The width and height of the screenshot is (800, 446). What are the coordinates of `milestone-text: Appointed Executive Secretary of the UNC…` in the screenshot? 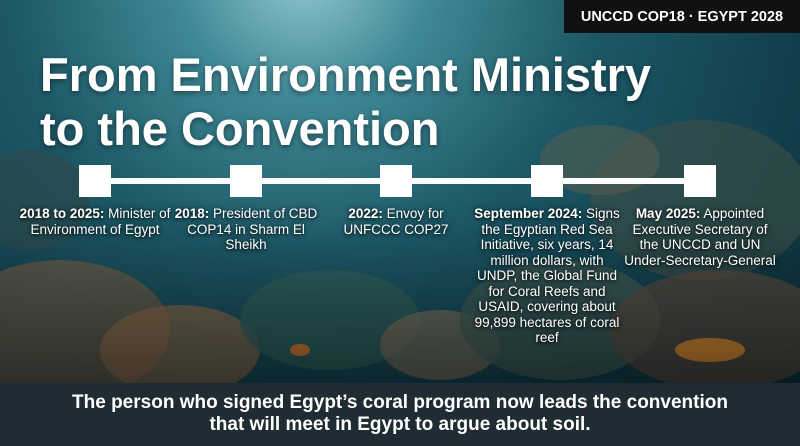 It's located at (700, 237).